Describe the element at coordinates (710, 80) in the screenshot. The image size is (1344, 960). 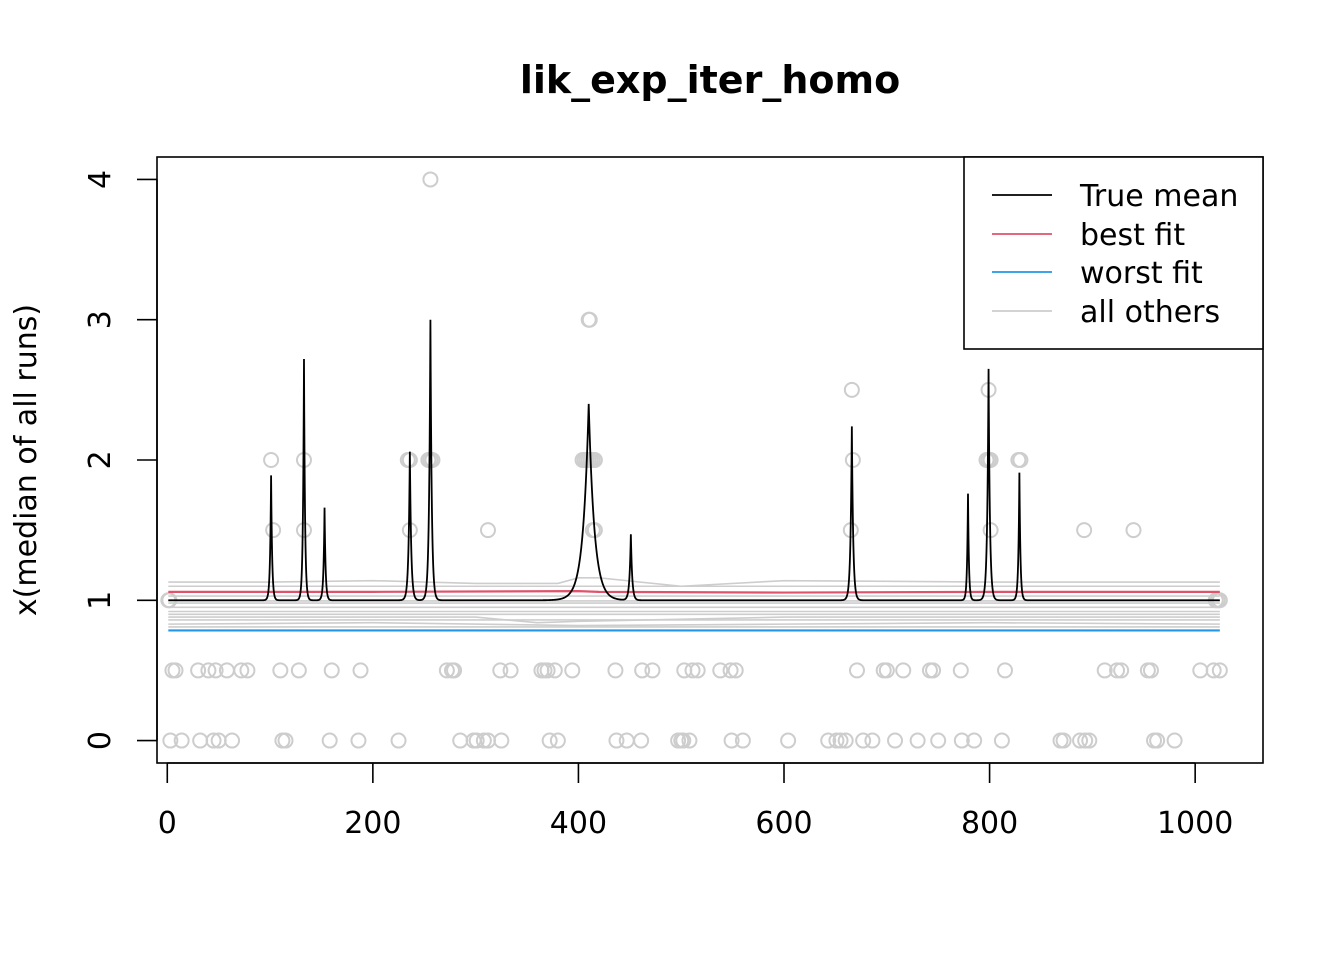
I see `chart-title: lik_exp_iter_homo` at that location.